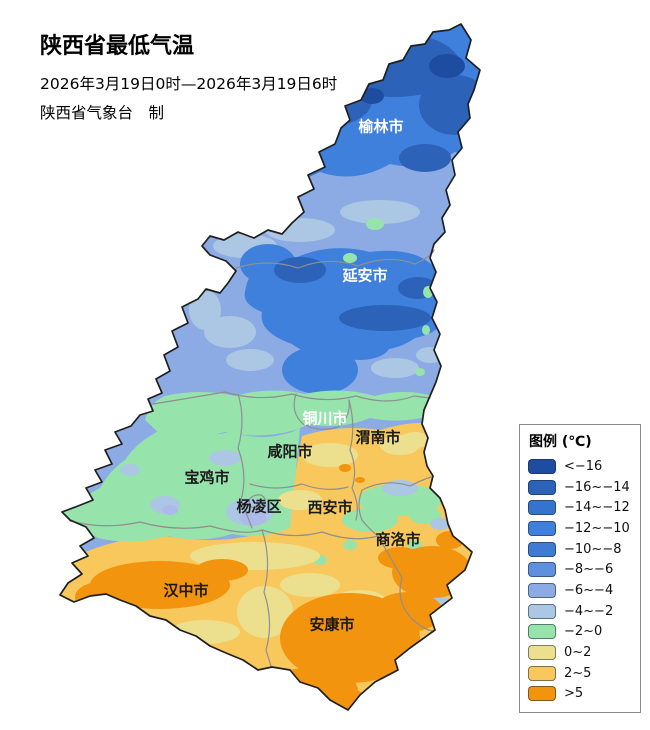  I want to click on legend-item: >5, so click(580, 694).